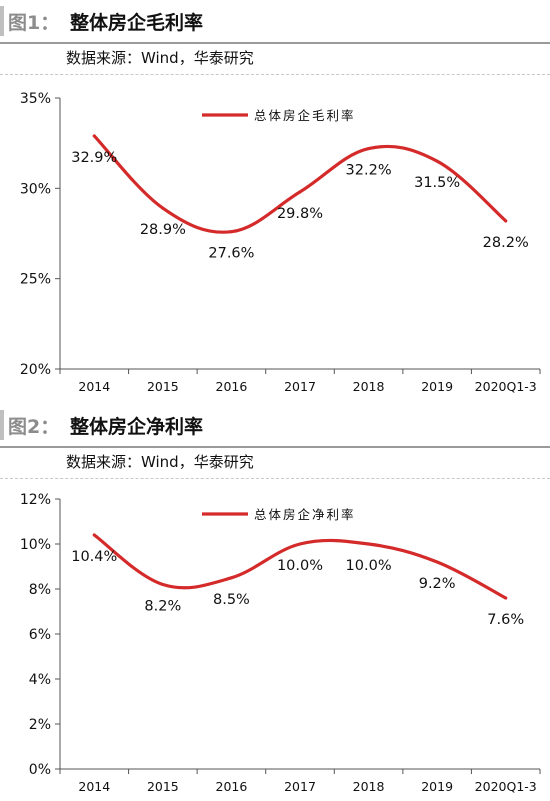 Image resolution: width=550 pixels, height=801 pixels. I want to click on data-label: 32.9%, so click(94, 158).